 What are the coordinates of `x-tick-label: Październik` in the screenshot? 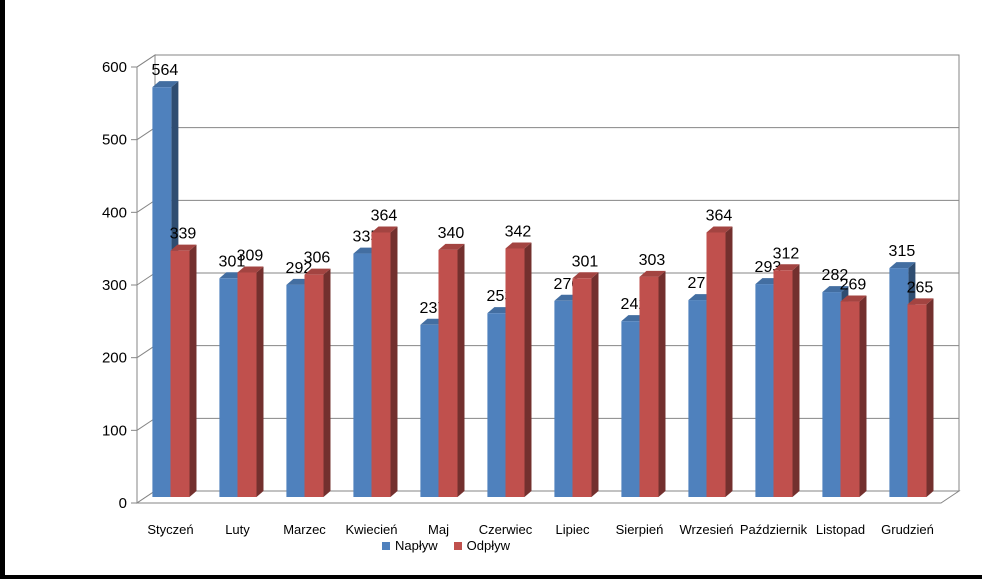 It's located at (774, 529).